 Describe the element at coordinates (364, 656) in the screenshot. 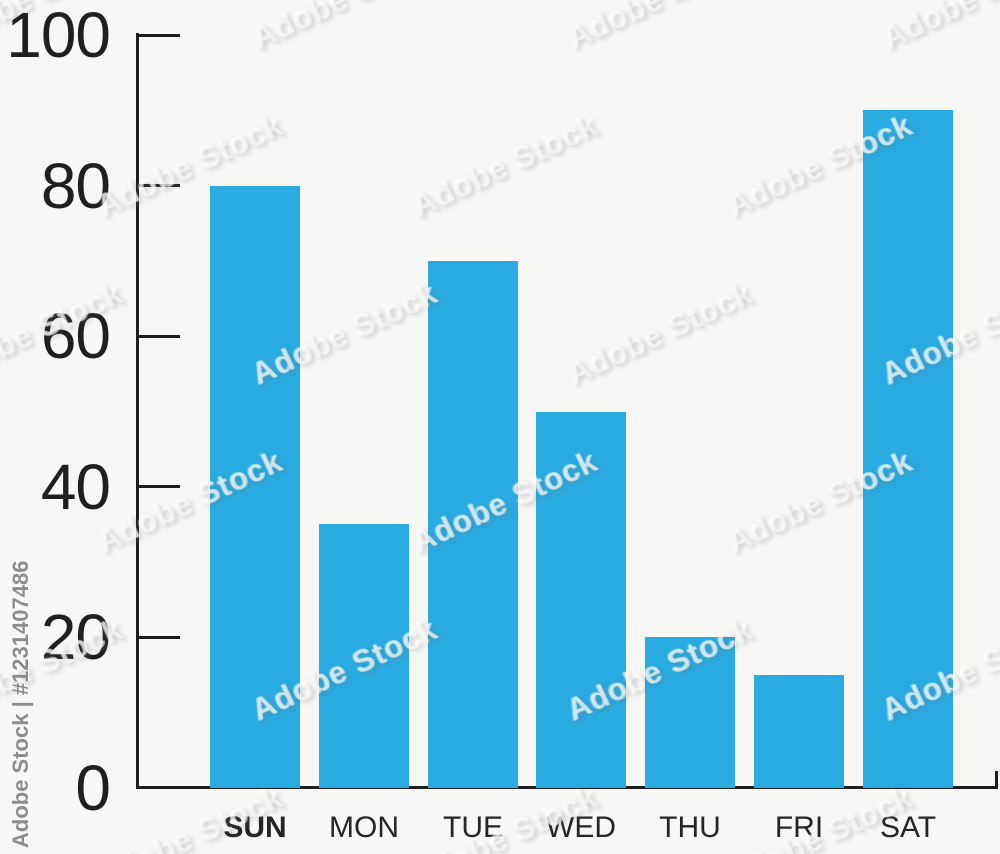

I see `bar-mon` at that location.